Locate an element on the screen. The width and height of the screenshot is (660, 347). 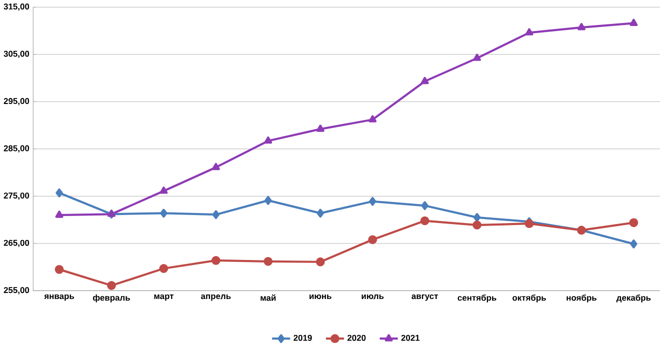
x-tick-label: октябрь is located at coordinates (529, 298).